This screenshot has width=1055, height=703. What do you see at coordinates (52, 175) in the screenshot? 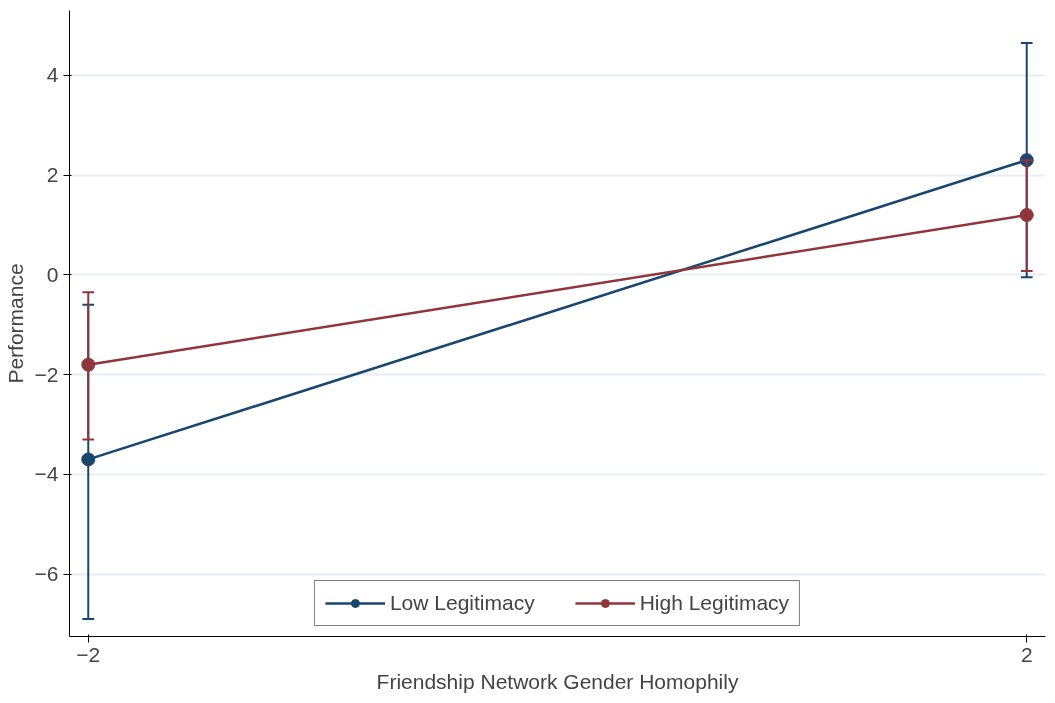
I see `y-tick-label: 2` at bounding box center [52, 175].